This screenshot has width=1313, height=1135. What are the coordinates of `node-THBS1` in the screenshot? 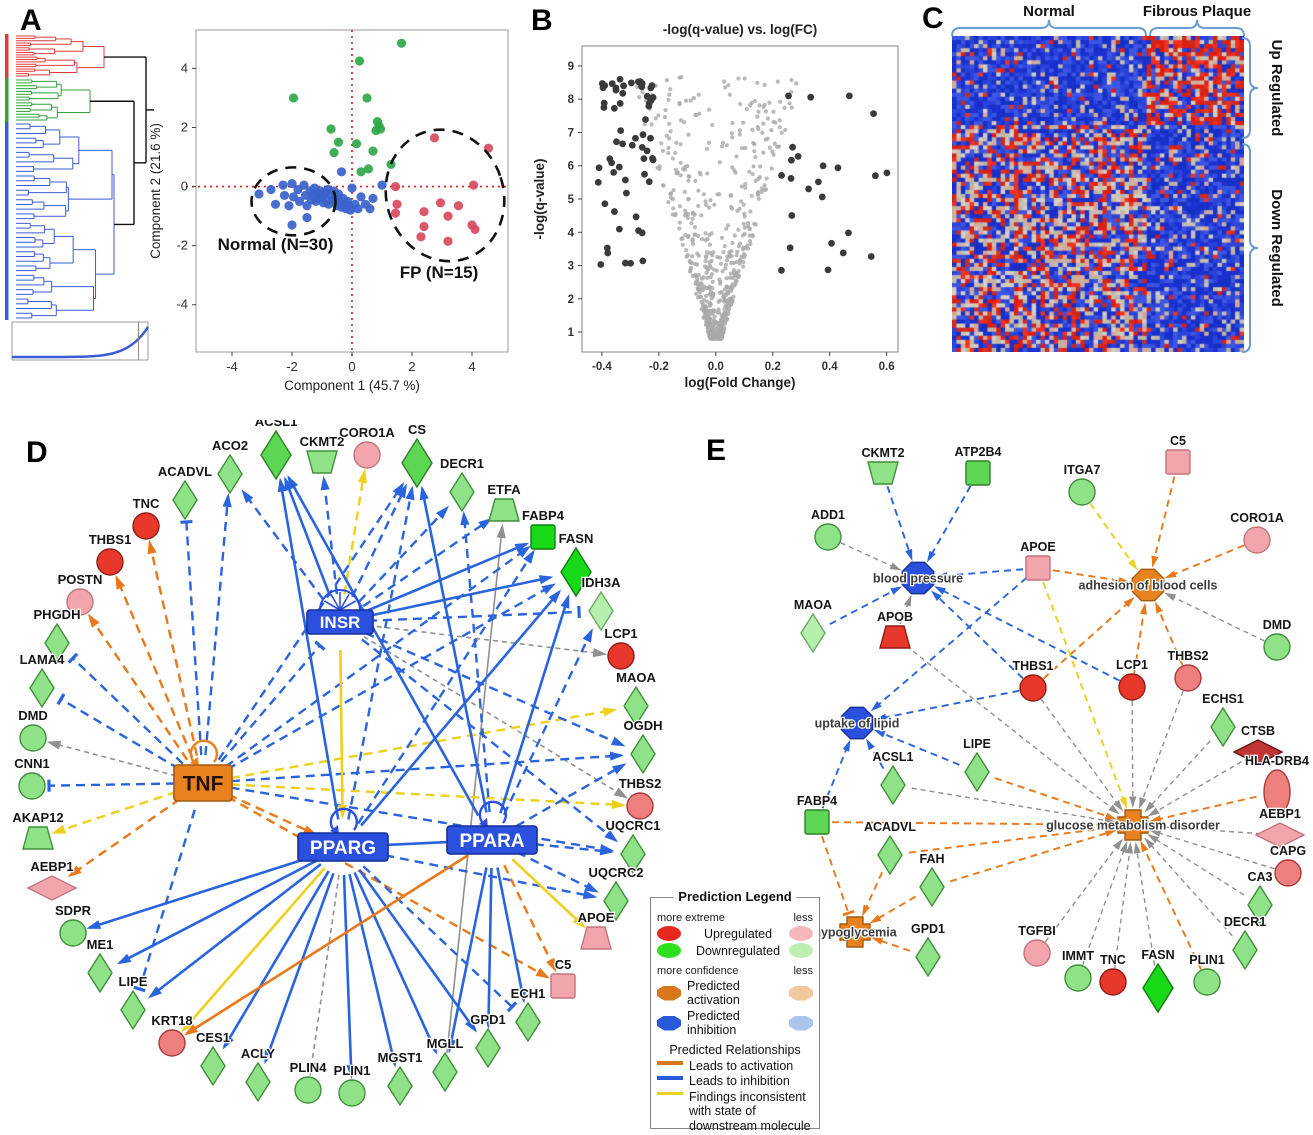 It's located at (1033, 688).